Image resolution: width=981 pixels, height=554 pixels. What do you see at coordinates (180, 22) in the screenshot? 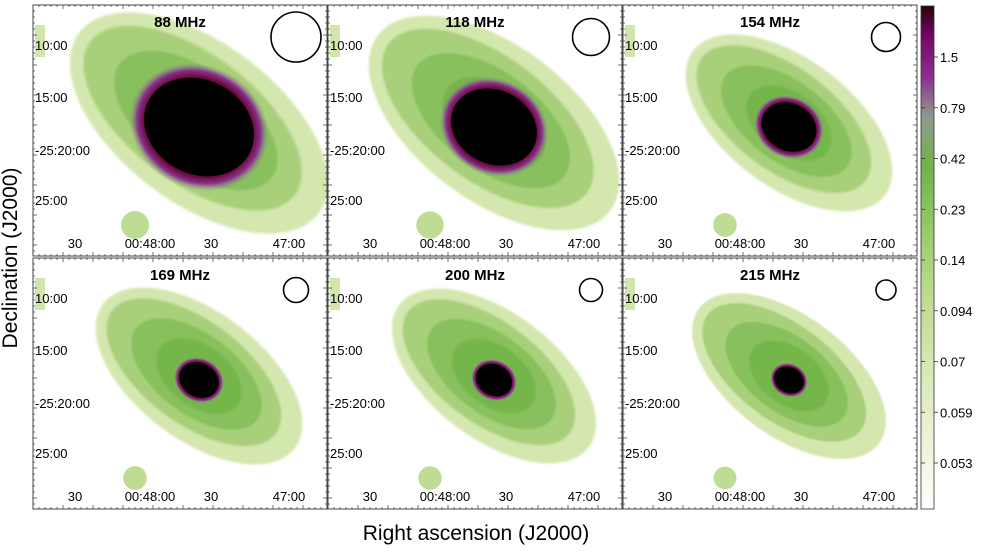
I see `panel-title: 88 MHz` at bounding box center [180, 22].